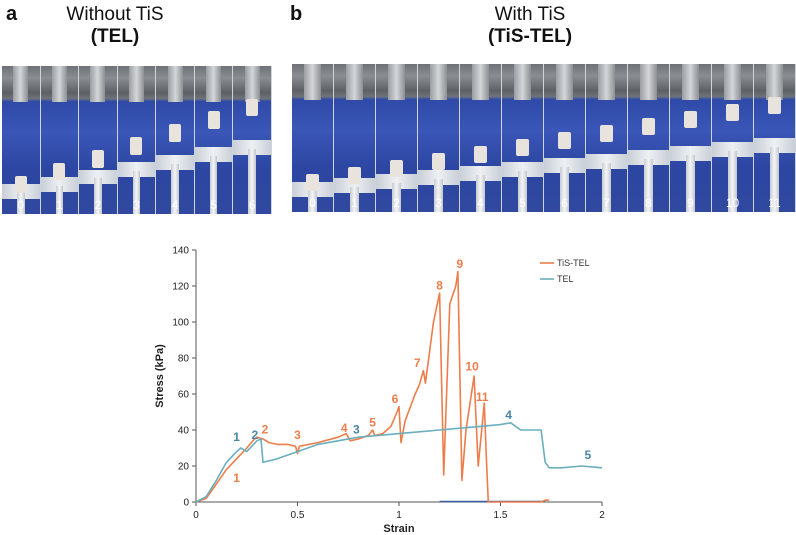  I want to click on tel-frame-6: 6, so click(252, 140).